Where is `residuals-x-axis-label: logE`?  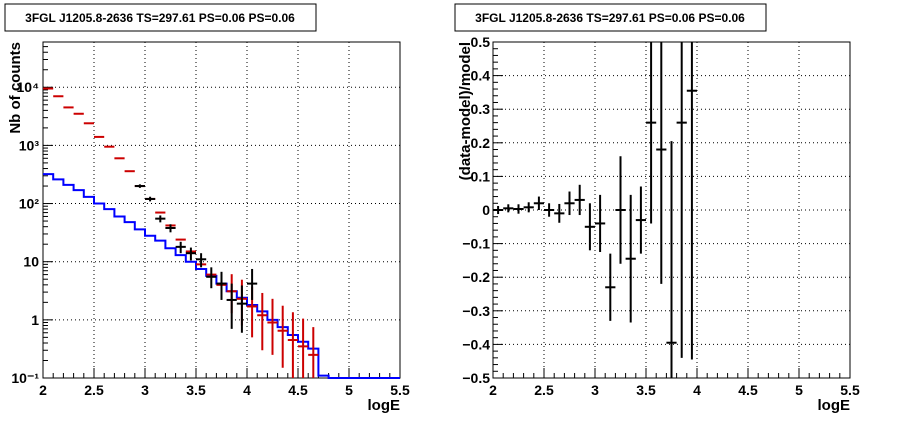 residuals-x-axis-label: logE is located at coordinates (834, 405).